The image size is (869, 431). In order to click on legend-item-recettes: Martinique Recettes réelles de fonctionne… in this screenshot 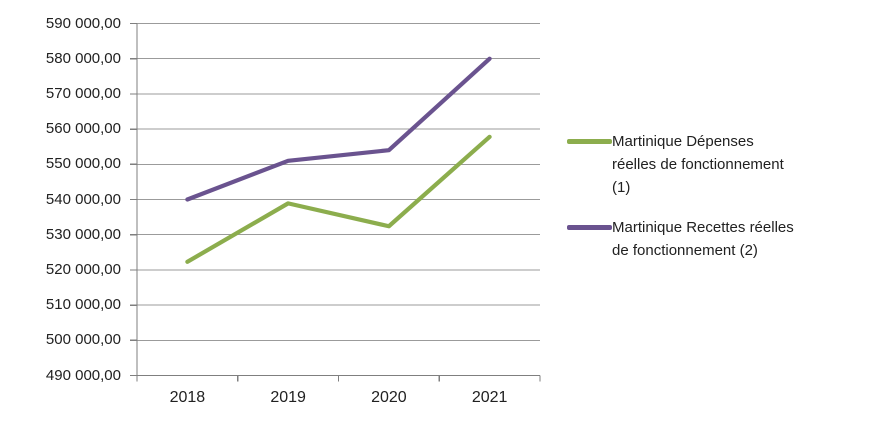, I will do `click(712, 239)`.